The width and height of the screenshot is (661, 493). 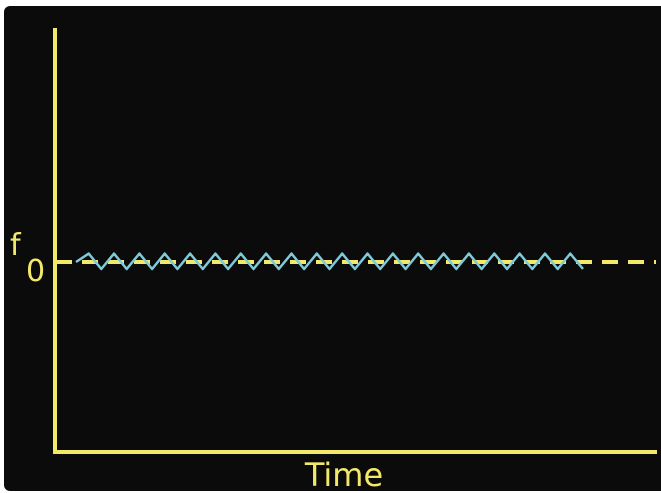 I want to click on f0-label-main: f, so click(x=16, y=245).